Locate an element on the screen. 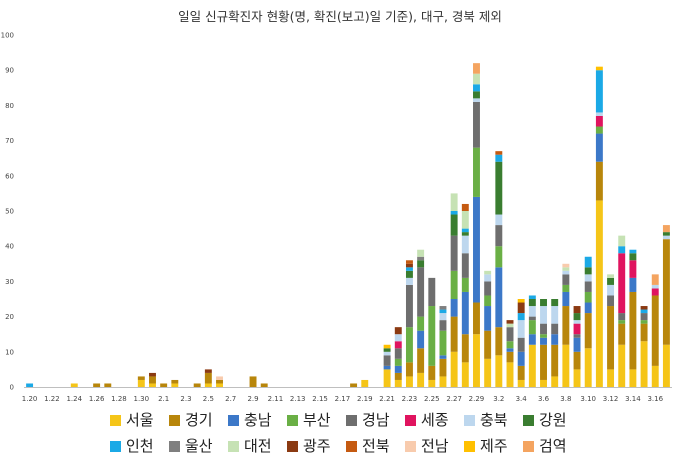 The height and width of the screenshot is (467, 680). x-tick-label: 3.10 is located at coordinates (588, 399).